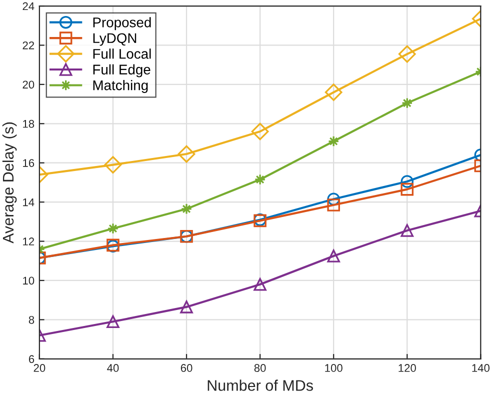 The width and height of the screenshot is (493, 401). What do you see at coordinates (40, 368) in the screenshot?
I see `x-tick-label: 20` at bounding box center [40, 368].